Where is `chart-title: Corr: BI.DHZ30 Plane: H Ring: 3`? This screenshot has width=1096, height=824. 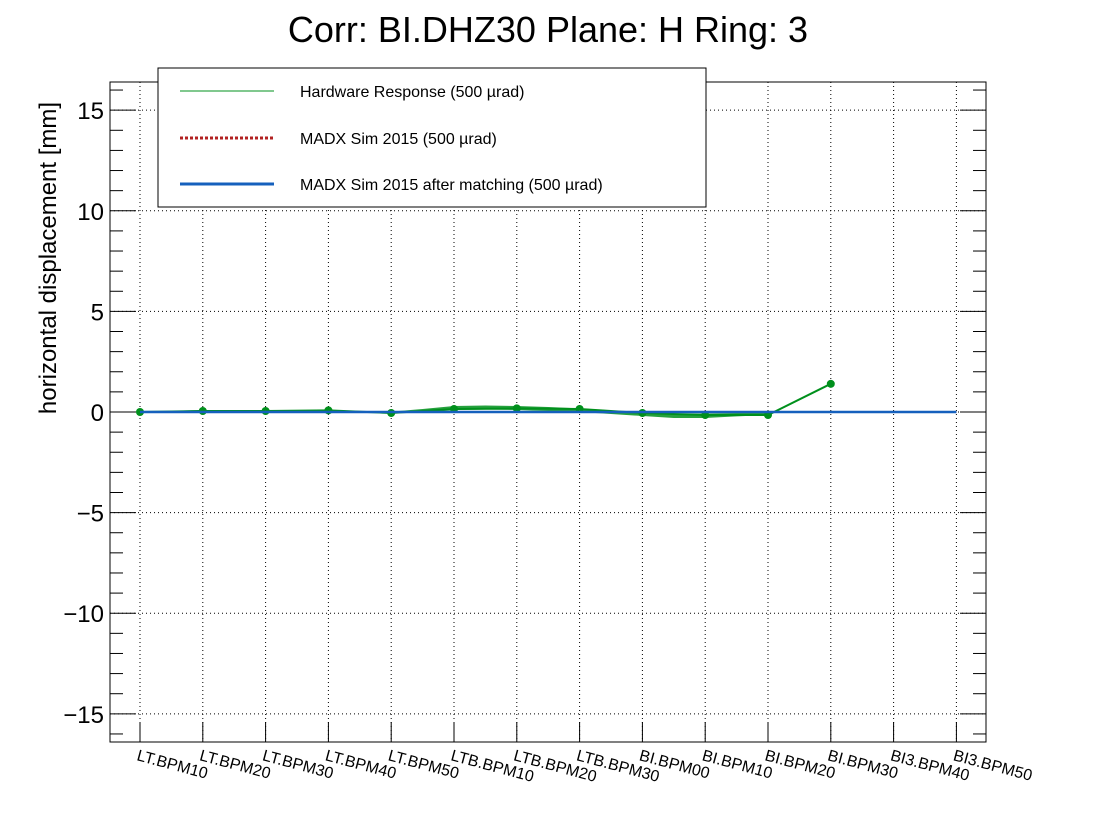 chart-title: Corr: BI.DHZ30 Plane: H Ring: 3 is located at coordinates (548, 29).